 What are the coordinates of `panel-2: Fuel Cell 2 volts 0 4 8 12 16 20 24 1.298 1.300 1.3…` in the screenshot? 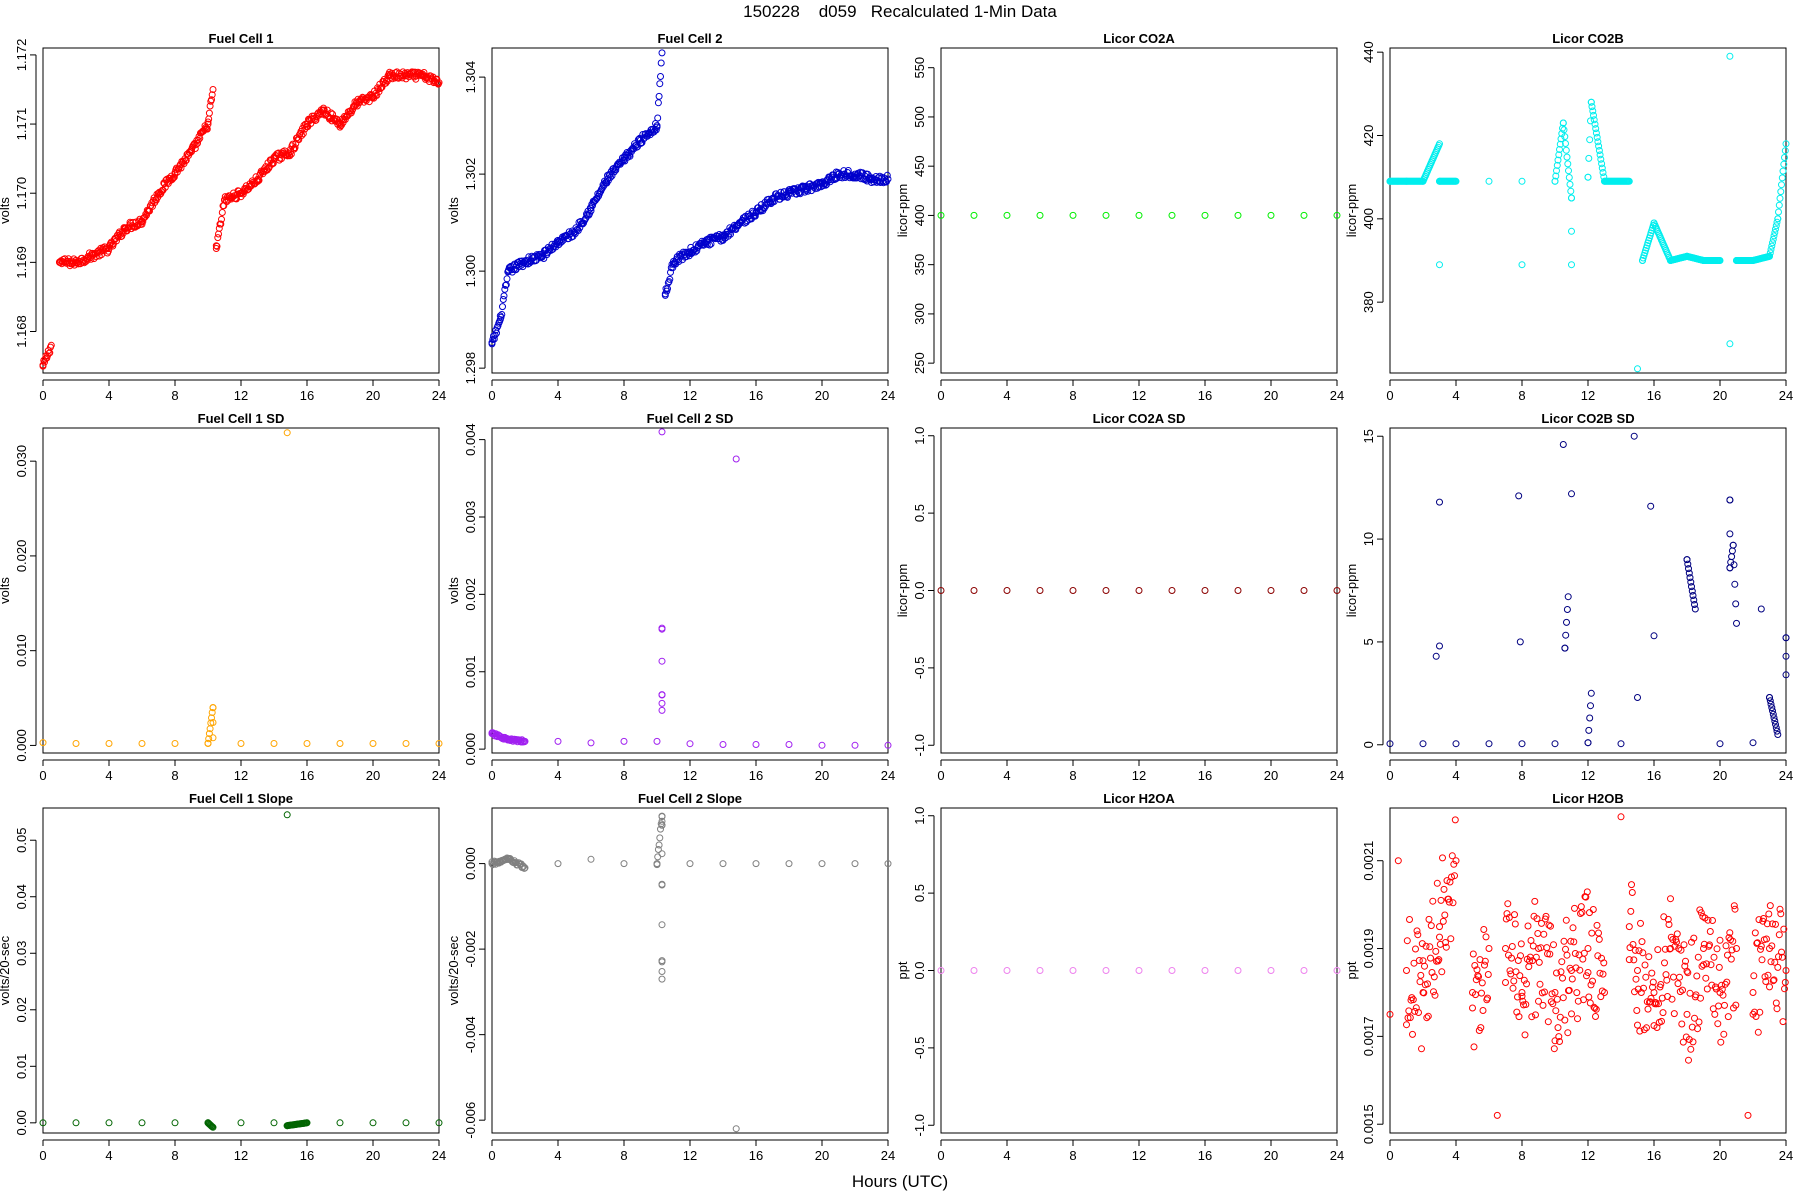 It's located at (670, 217).